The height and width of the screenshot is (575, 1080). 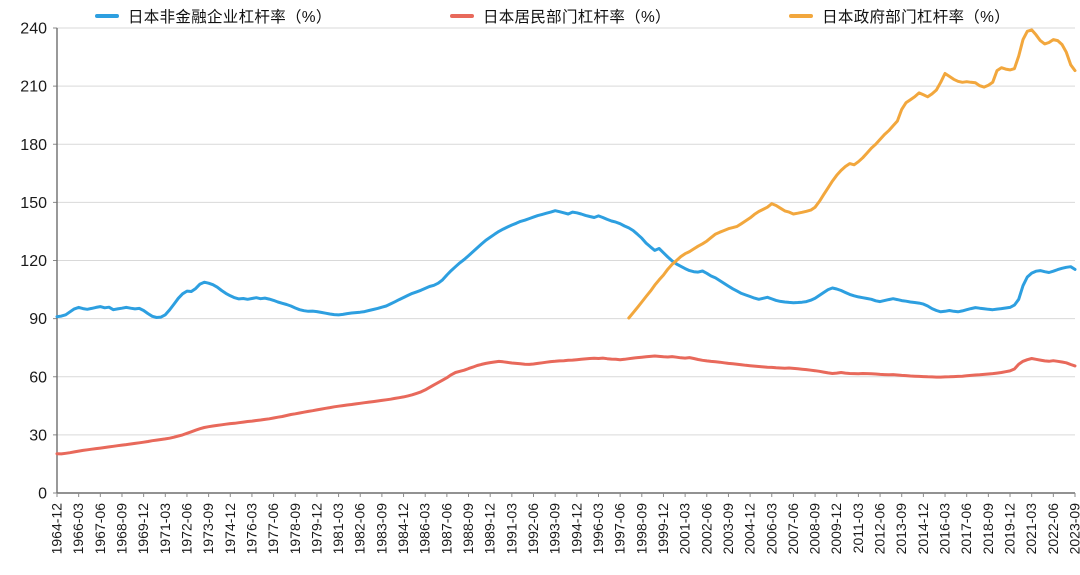 I want to click on legend-item-nonfinancial: 日本非金融企业杠杆率（%）, so click(x=213, y=16).